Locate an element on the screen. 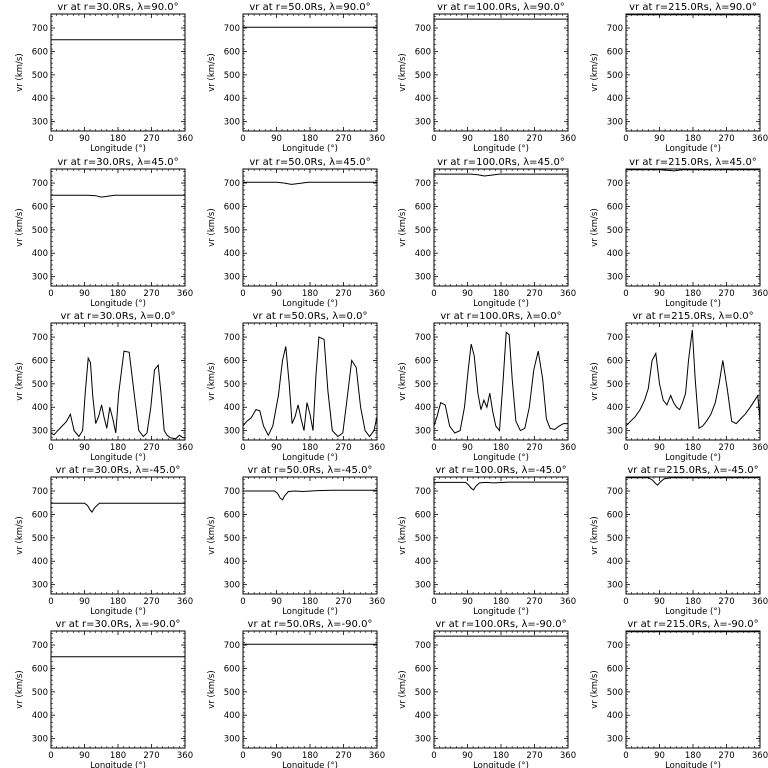 This screenshot has height=768, width=768. panel-title: vr at r=50.0Rs, λ=90.0° is located at coordinates (309, 7).